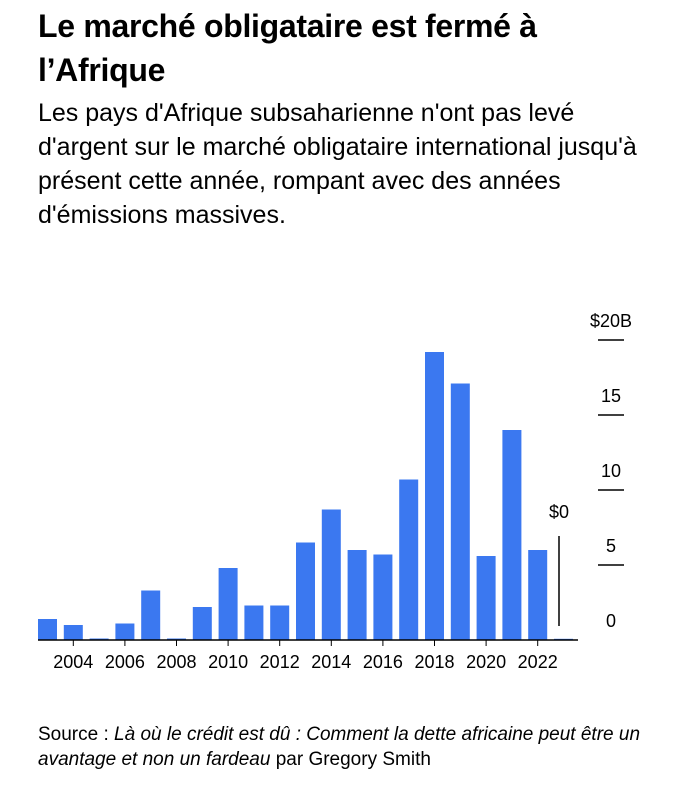  Describe the element at coordinates (202, 623) in the screenshot. I see `bar-2009` at that location.